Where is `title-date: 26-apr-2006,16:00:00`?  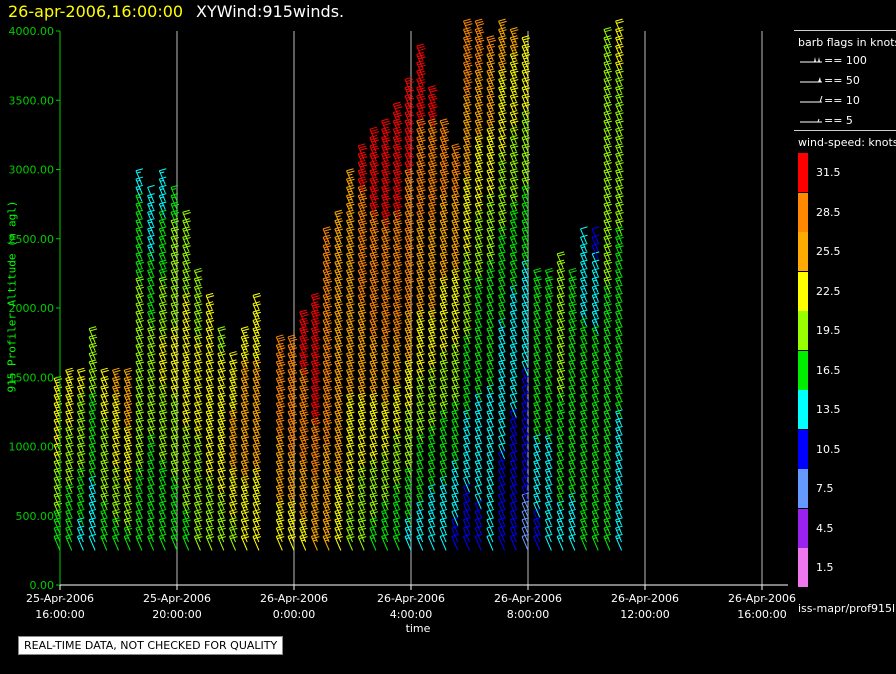 title-date: 26-apr-2006,16:00:00 is located at coordinates (96, 11).